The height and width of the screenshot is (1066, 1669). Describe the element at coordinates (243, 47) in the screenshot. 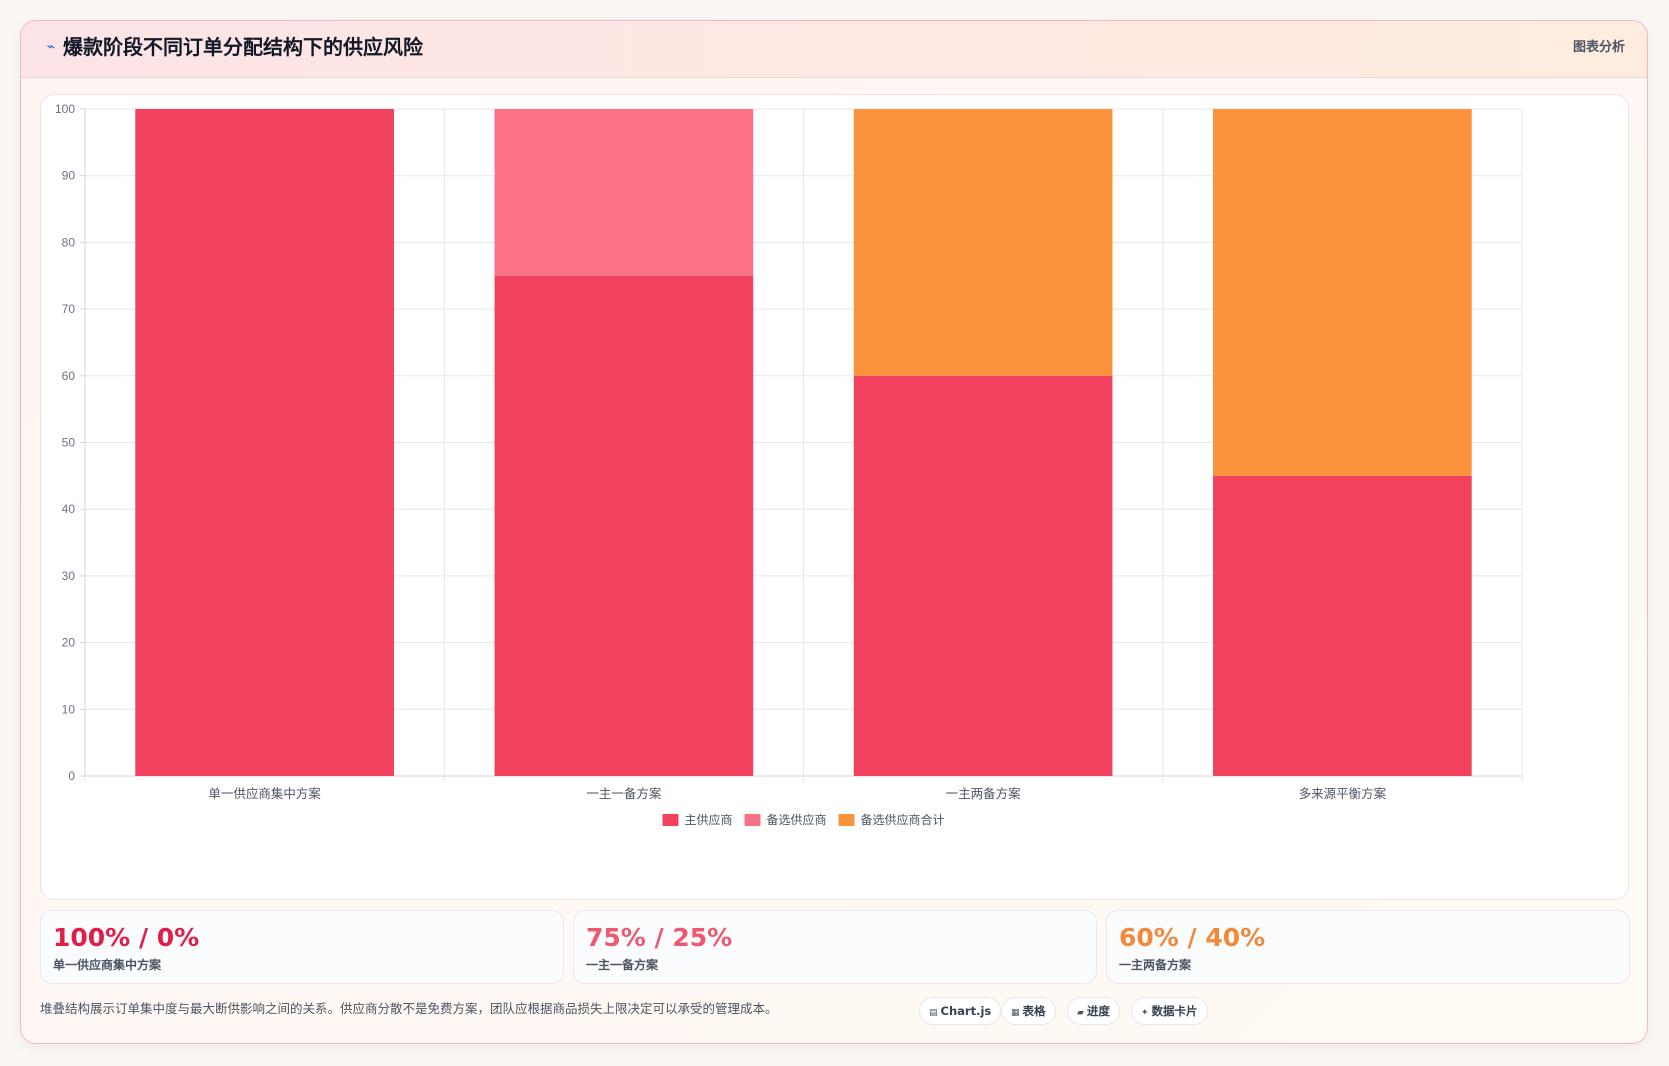

I see `page-title: 爆款阶段不同订单分配结构下的供应风险` at that location.